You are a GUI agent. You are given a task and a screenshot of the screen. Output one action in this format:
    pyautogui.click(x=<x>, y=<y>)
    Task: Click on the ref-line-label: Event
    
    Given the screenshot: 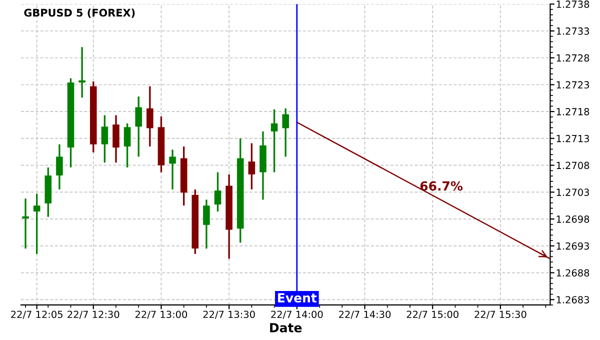 What is the action you would take?
    pyautogui.click(x=297, y=298)
    